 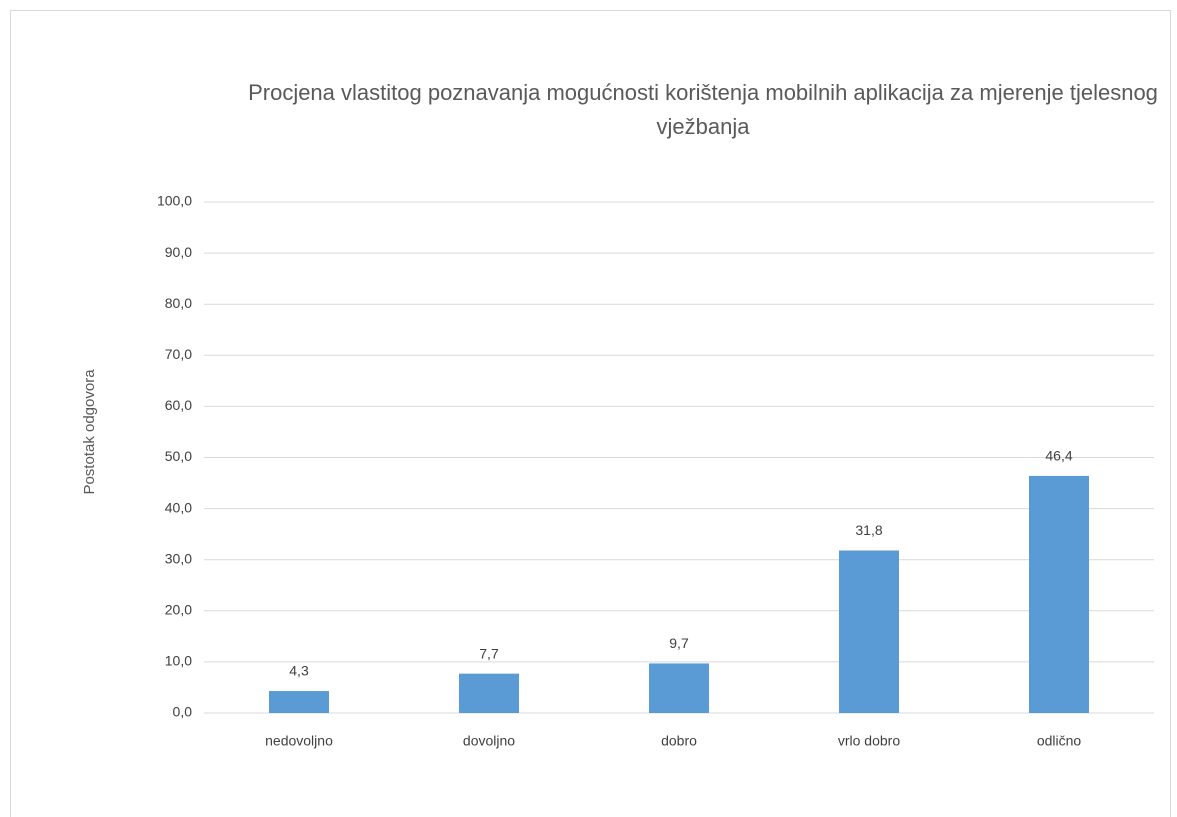 What do you see at coordinates (679, 643) in the screenshot?
I see `data-label: 9,7` at bounding box center [679, 643].